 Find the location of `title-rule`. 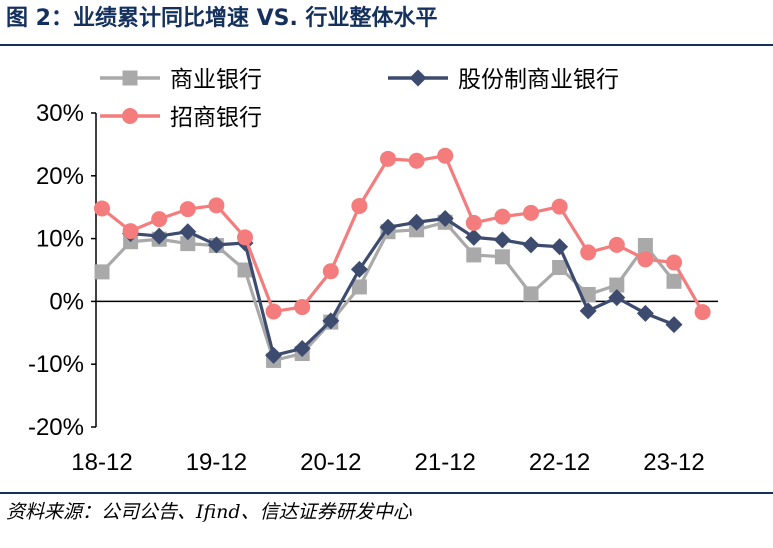

title-rule is located at coordinates (386, 45).